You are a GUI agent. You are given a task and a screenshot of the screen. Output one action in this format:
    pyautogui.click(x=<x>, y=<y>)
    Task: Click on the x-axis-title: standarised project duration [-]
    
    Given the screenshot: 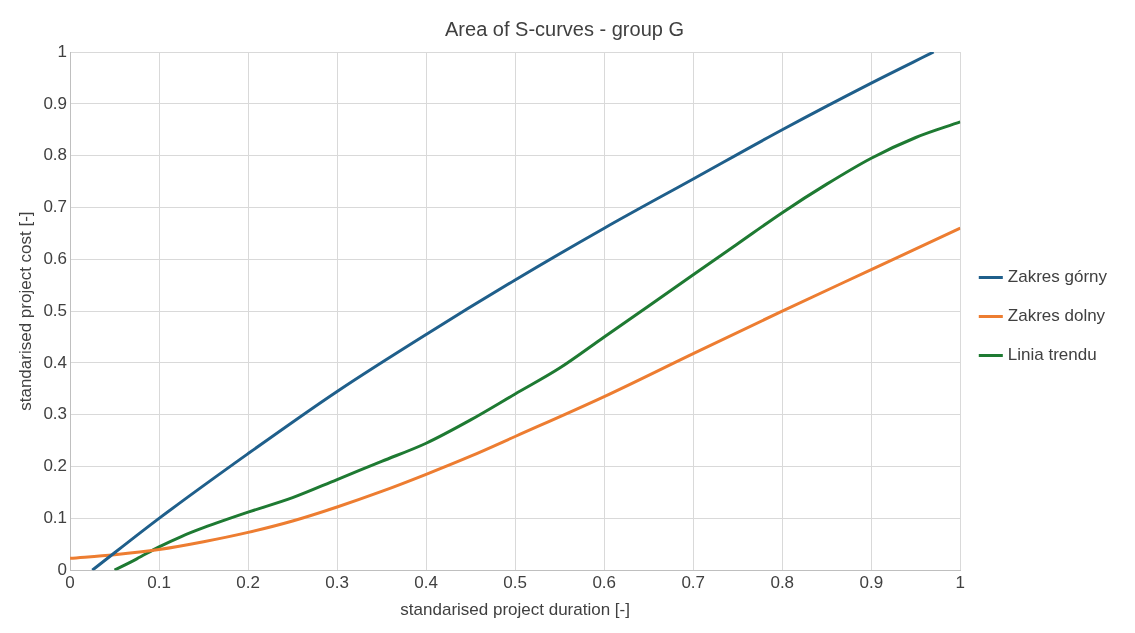 What is the action you would take?
    pyautogui.click(x=515, y=610)
    